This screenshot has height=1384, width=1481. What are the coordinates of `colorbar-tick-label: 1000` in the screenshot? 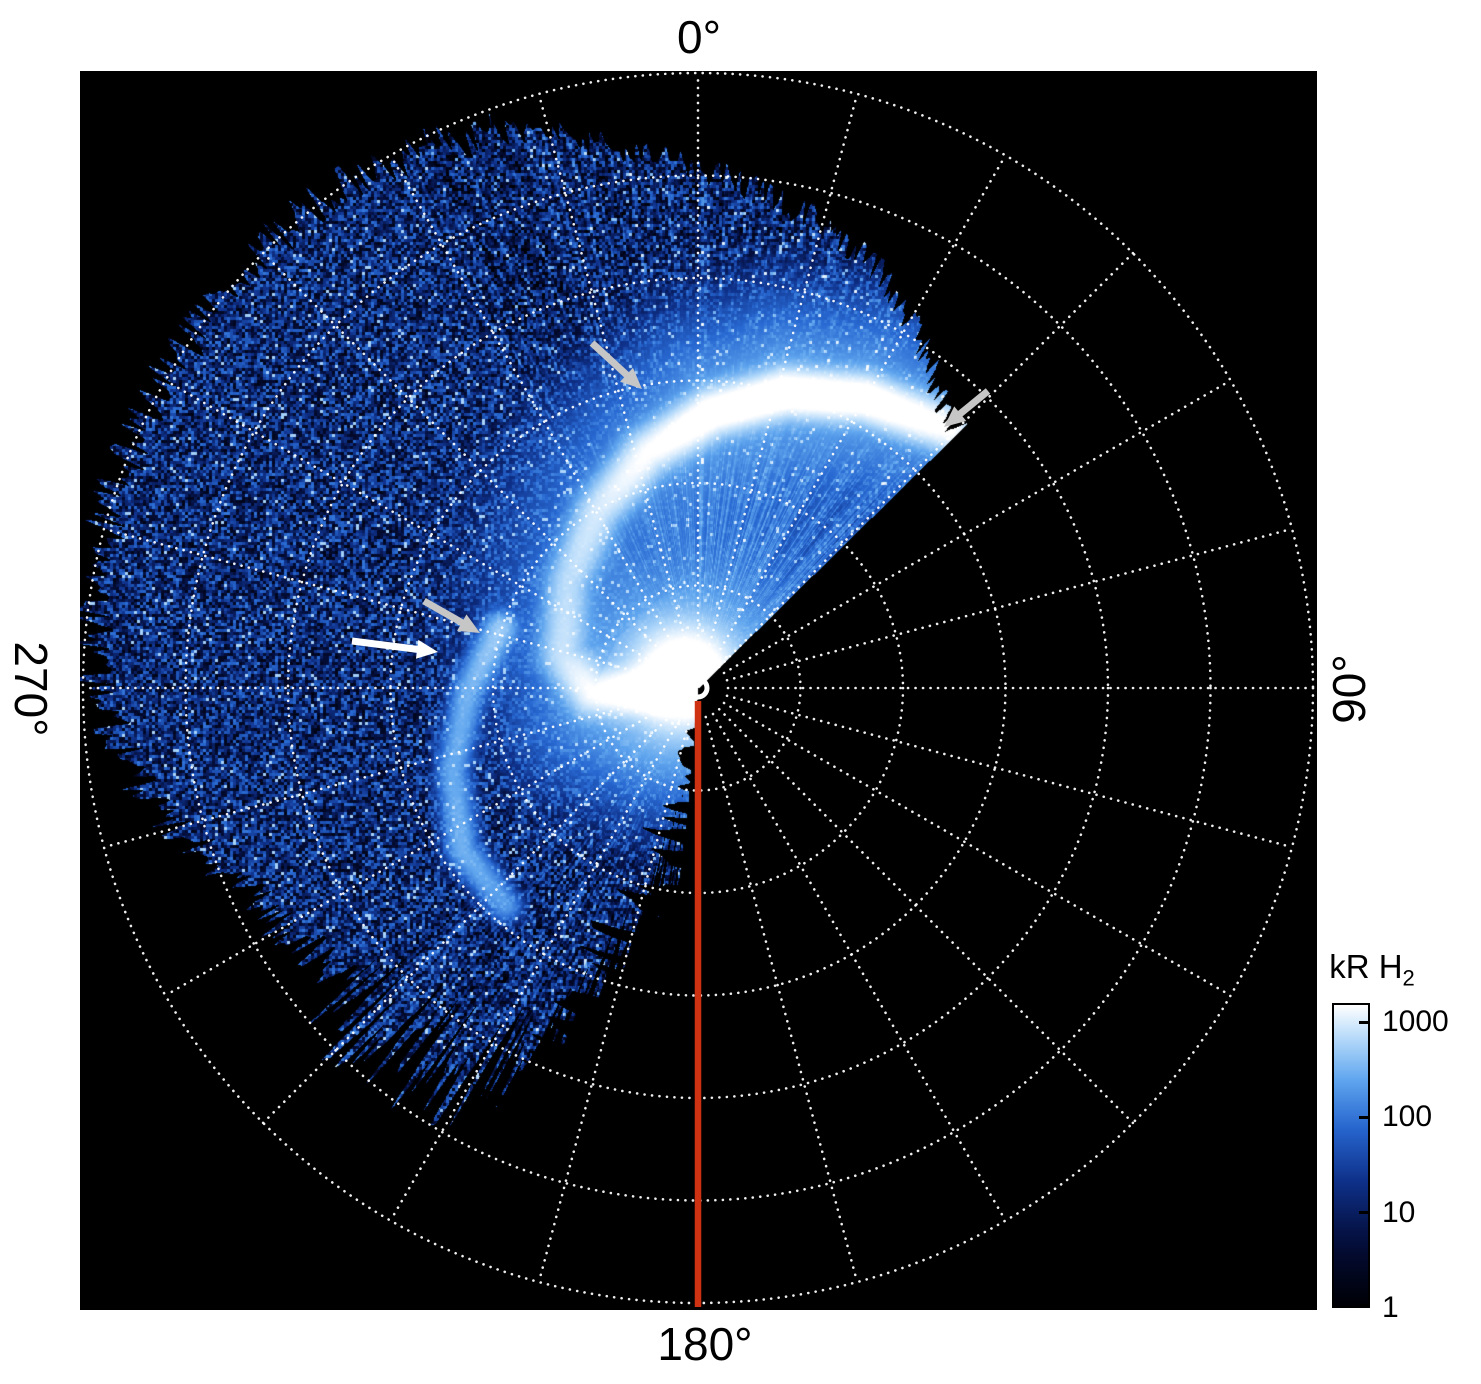 It's located at (1415, 1022).